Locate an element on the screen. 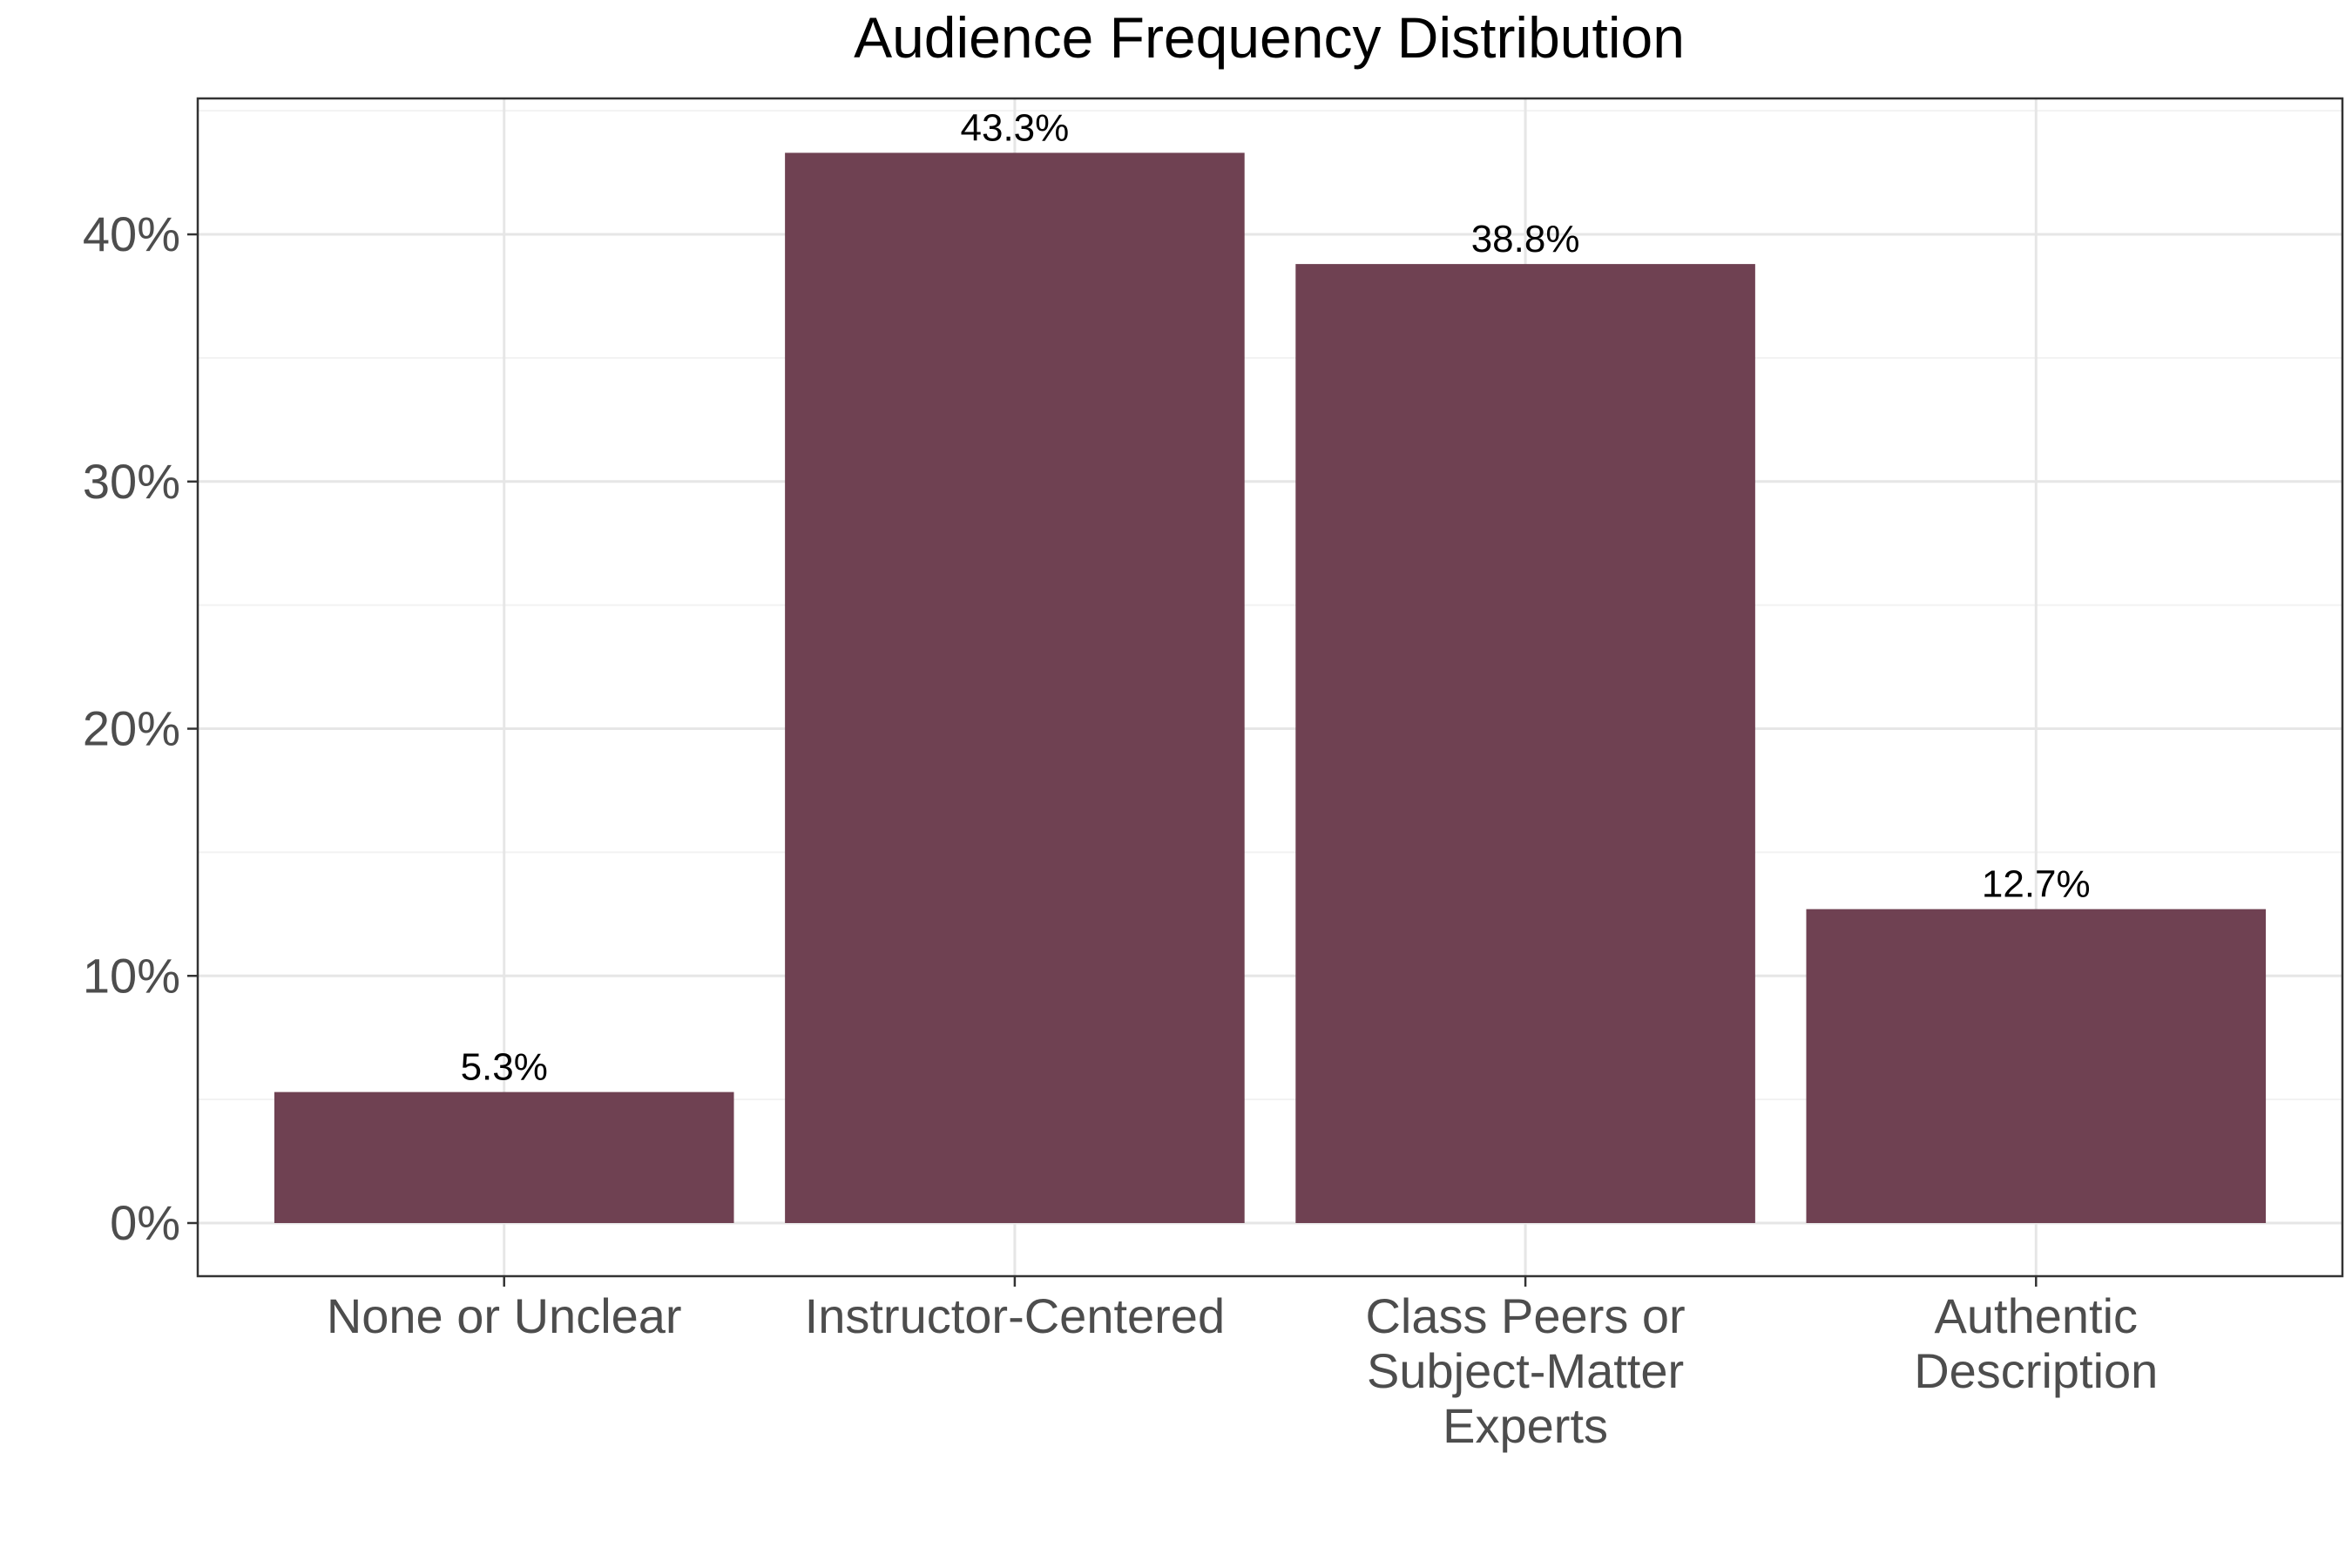  x-tick-label: Instructor-Centered is located at coordinates (1015, 1315).